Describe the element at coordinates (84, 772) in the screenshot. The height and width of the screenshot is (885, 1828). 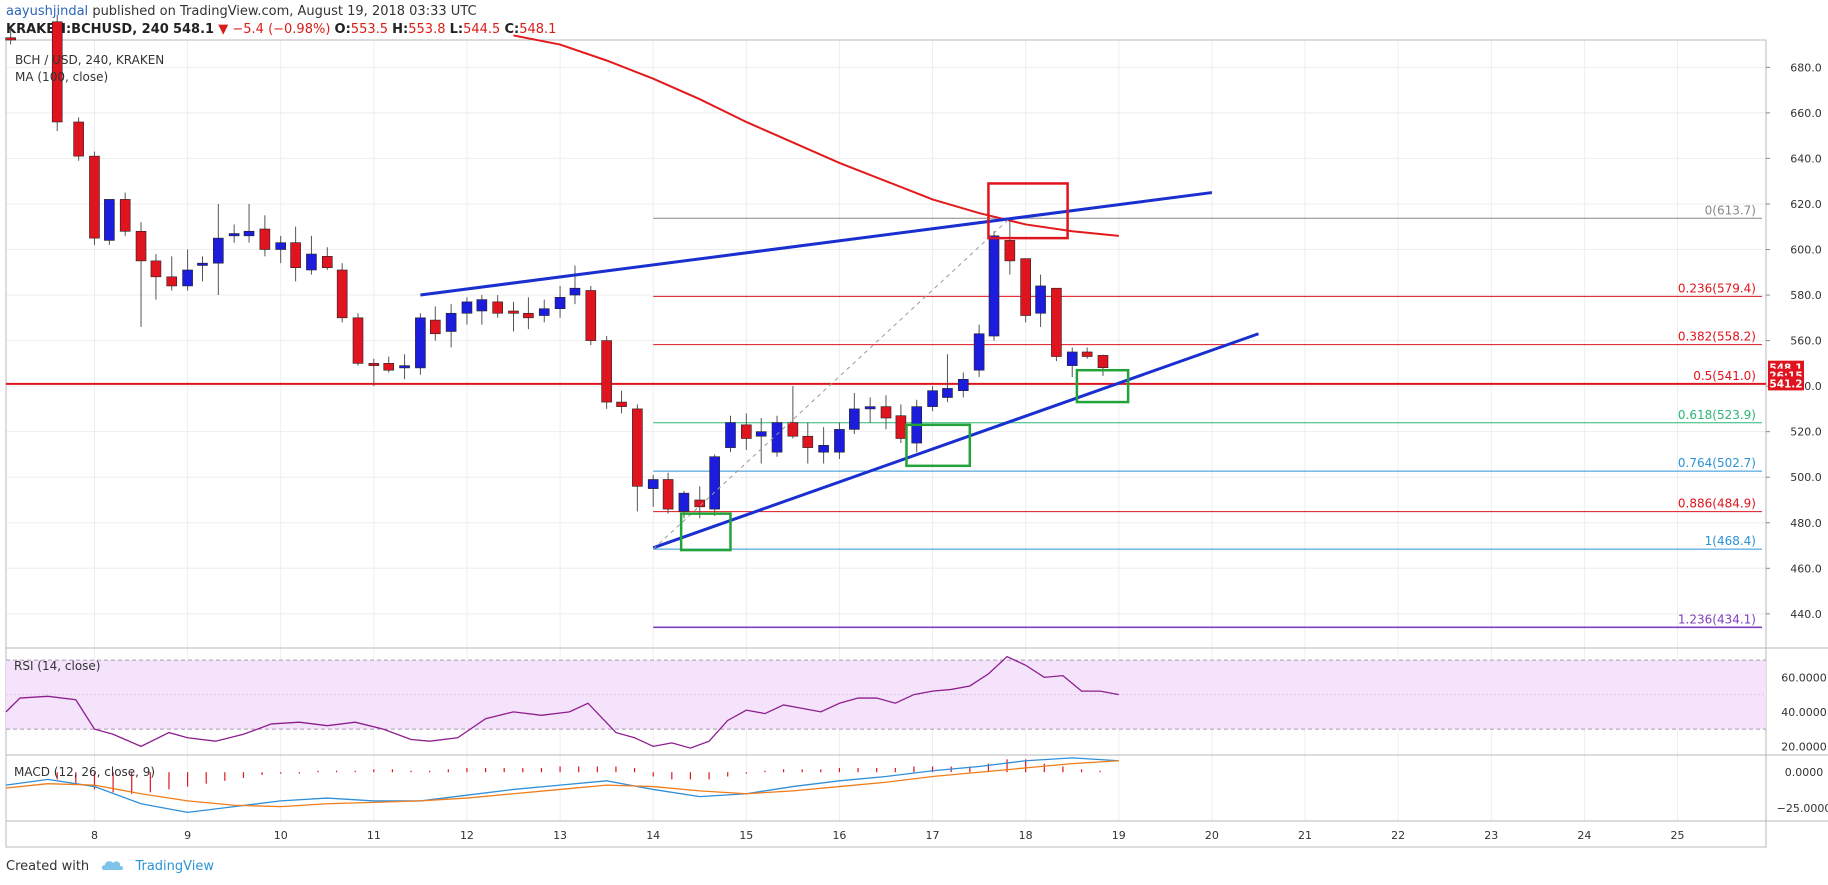
I see `macd-label: MACD (12, 26, close, 9)` at that location.